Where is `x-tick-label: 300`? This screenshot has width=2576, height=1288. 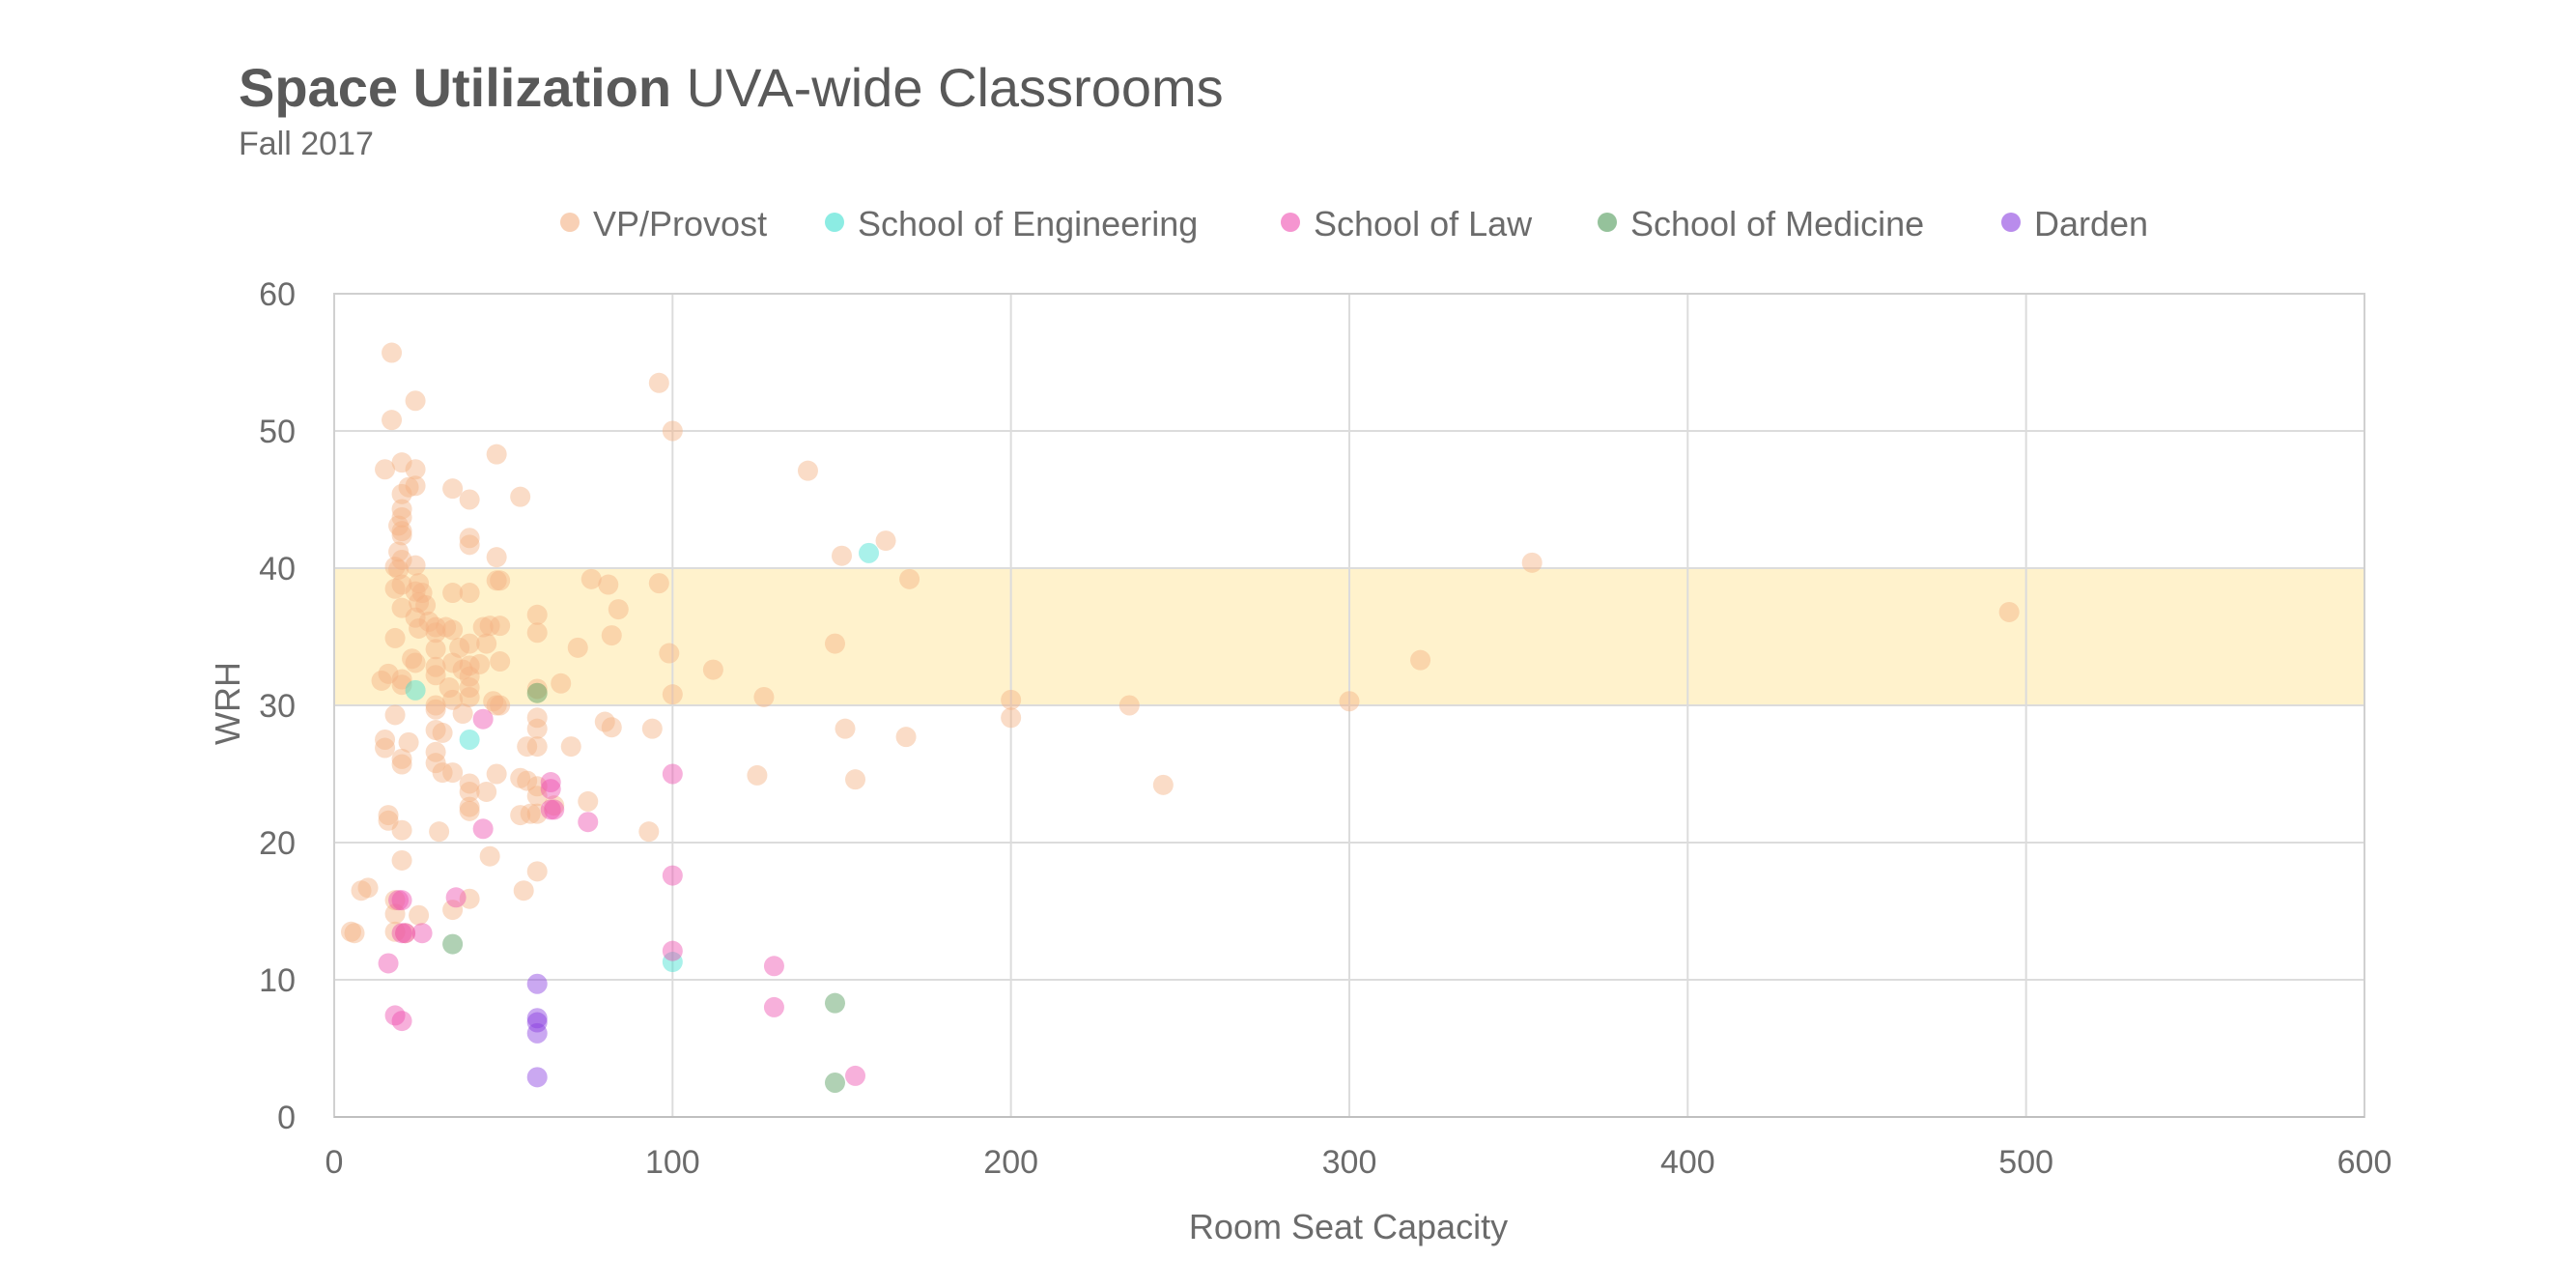 x-tick-label: 300 is located at coordinates (1349, 1163).